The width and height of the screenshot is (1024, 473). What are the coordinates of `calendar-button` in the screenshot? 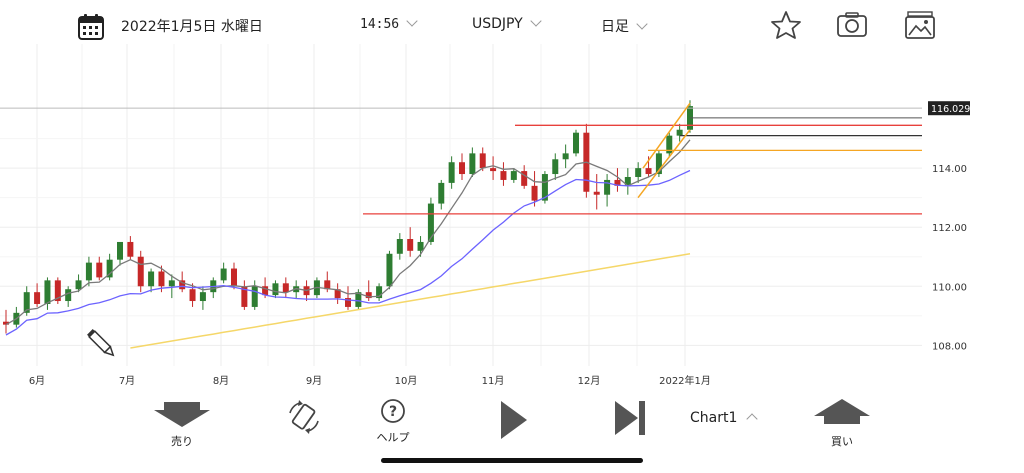 It's located at (91, 27).